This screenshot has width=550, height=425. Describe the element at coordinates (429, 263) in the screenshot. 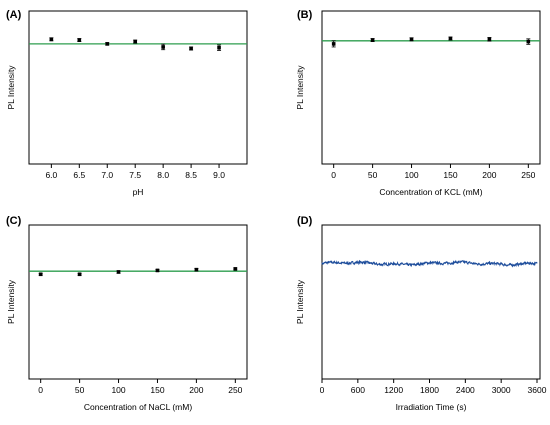

I see `pl-trace` at that location.